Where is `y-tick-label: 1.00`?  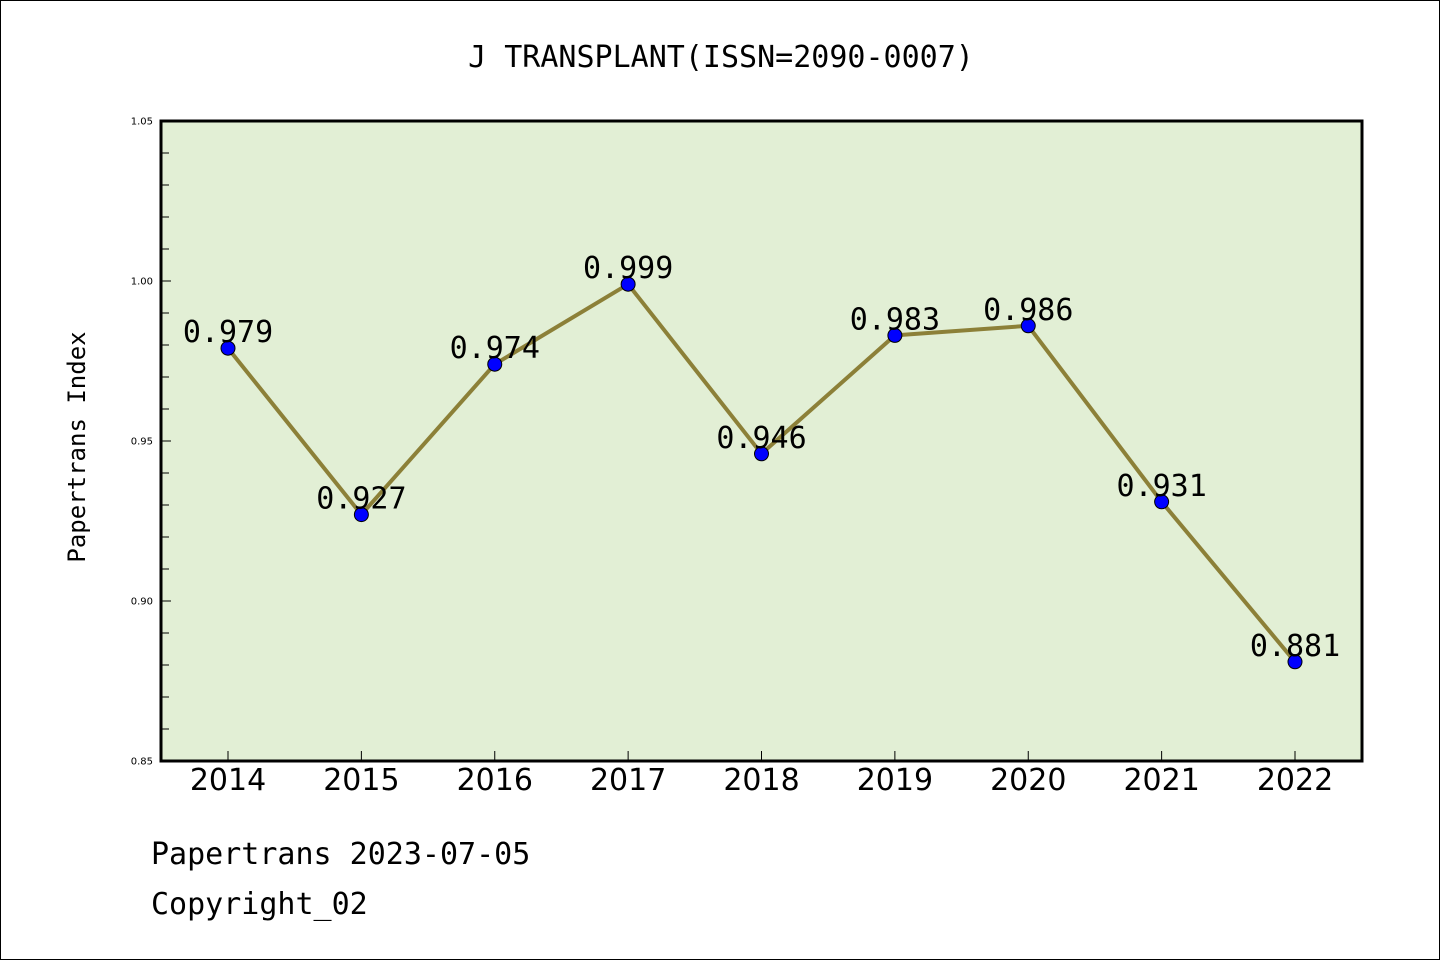
y-tick-label: 1.00 is located at coordinates (142, 282).